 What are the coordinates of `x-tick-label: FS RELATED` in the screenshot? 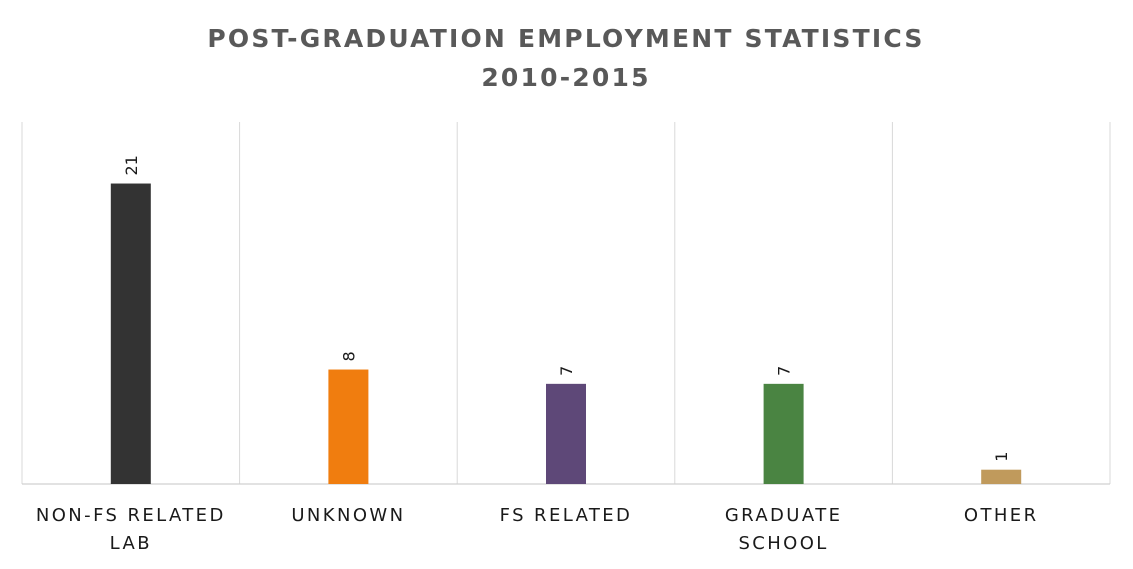 It's located at (566, 515).